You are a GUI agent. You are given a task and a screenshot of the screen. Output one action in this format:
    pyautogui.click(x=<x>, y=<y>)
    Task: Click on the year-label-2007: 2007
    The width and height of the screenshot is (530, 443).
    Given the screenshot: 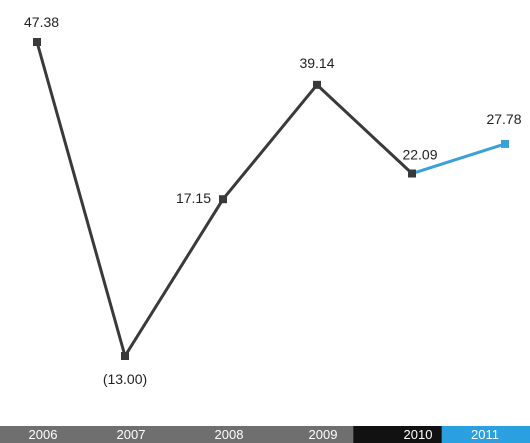 What is the action you would take?
    pyautogui.click(x=131, y=434)
    